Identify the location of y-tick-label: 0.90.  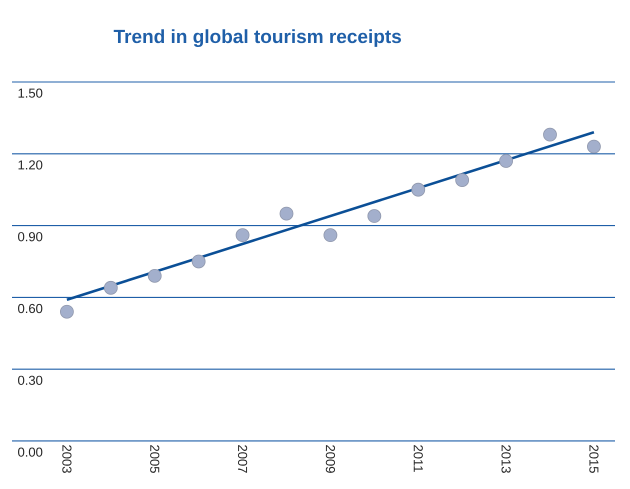
(30, 237).